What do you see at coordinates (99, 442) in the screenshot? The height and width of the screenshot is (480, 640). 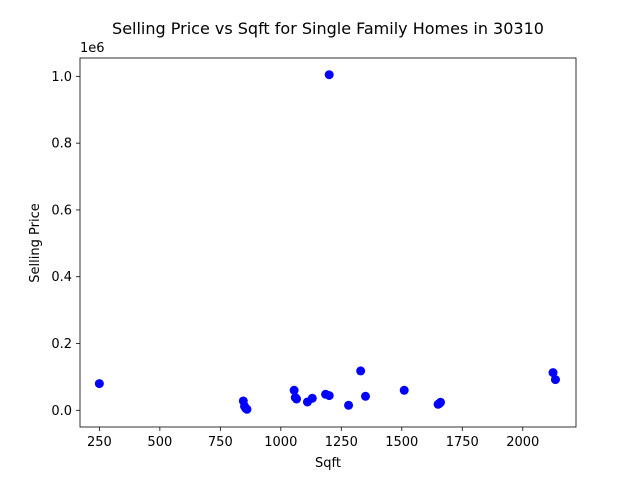 I see `x-tick-label: 250` at bounding box center [99, 442].